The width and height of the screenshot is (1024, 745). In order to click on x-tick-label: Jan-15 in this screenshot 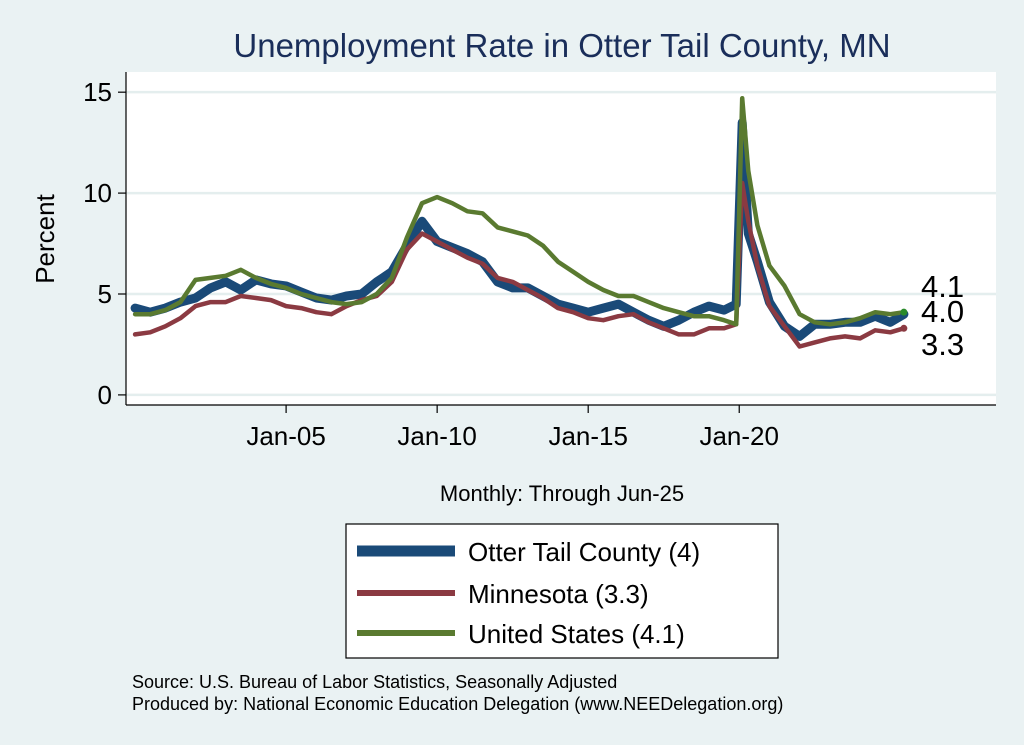, I will do `click(588, 436)`.